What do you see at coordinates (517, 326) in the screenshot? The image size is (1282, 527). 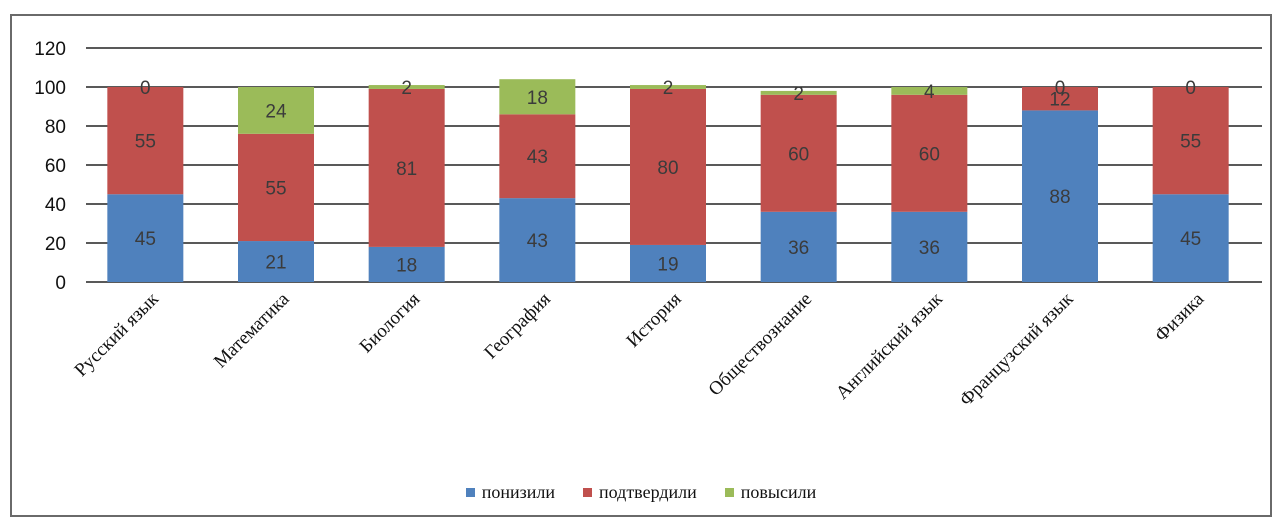 I see `x-tick-label: География` at bounding box center [517, 326].